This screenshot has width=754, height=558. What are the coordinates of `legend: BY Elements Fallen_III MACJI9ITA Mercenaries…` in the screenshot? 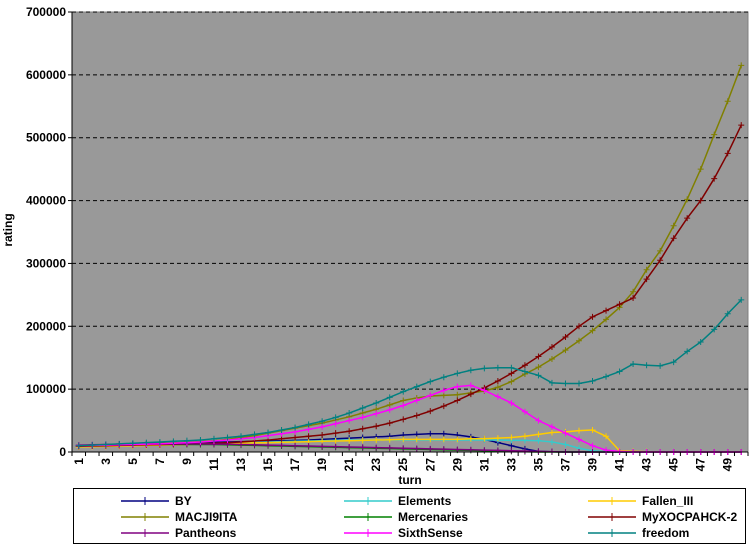 It's located at (409, 516).